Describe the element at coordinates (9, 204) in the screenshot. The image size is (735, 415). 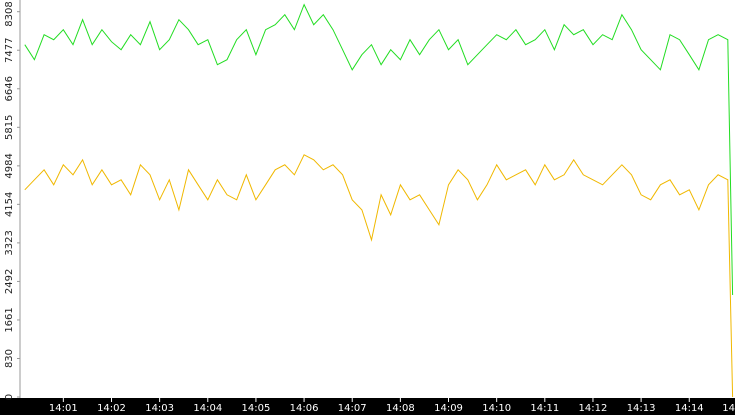
I see `y-tick-label: 4154` at that location.